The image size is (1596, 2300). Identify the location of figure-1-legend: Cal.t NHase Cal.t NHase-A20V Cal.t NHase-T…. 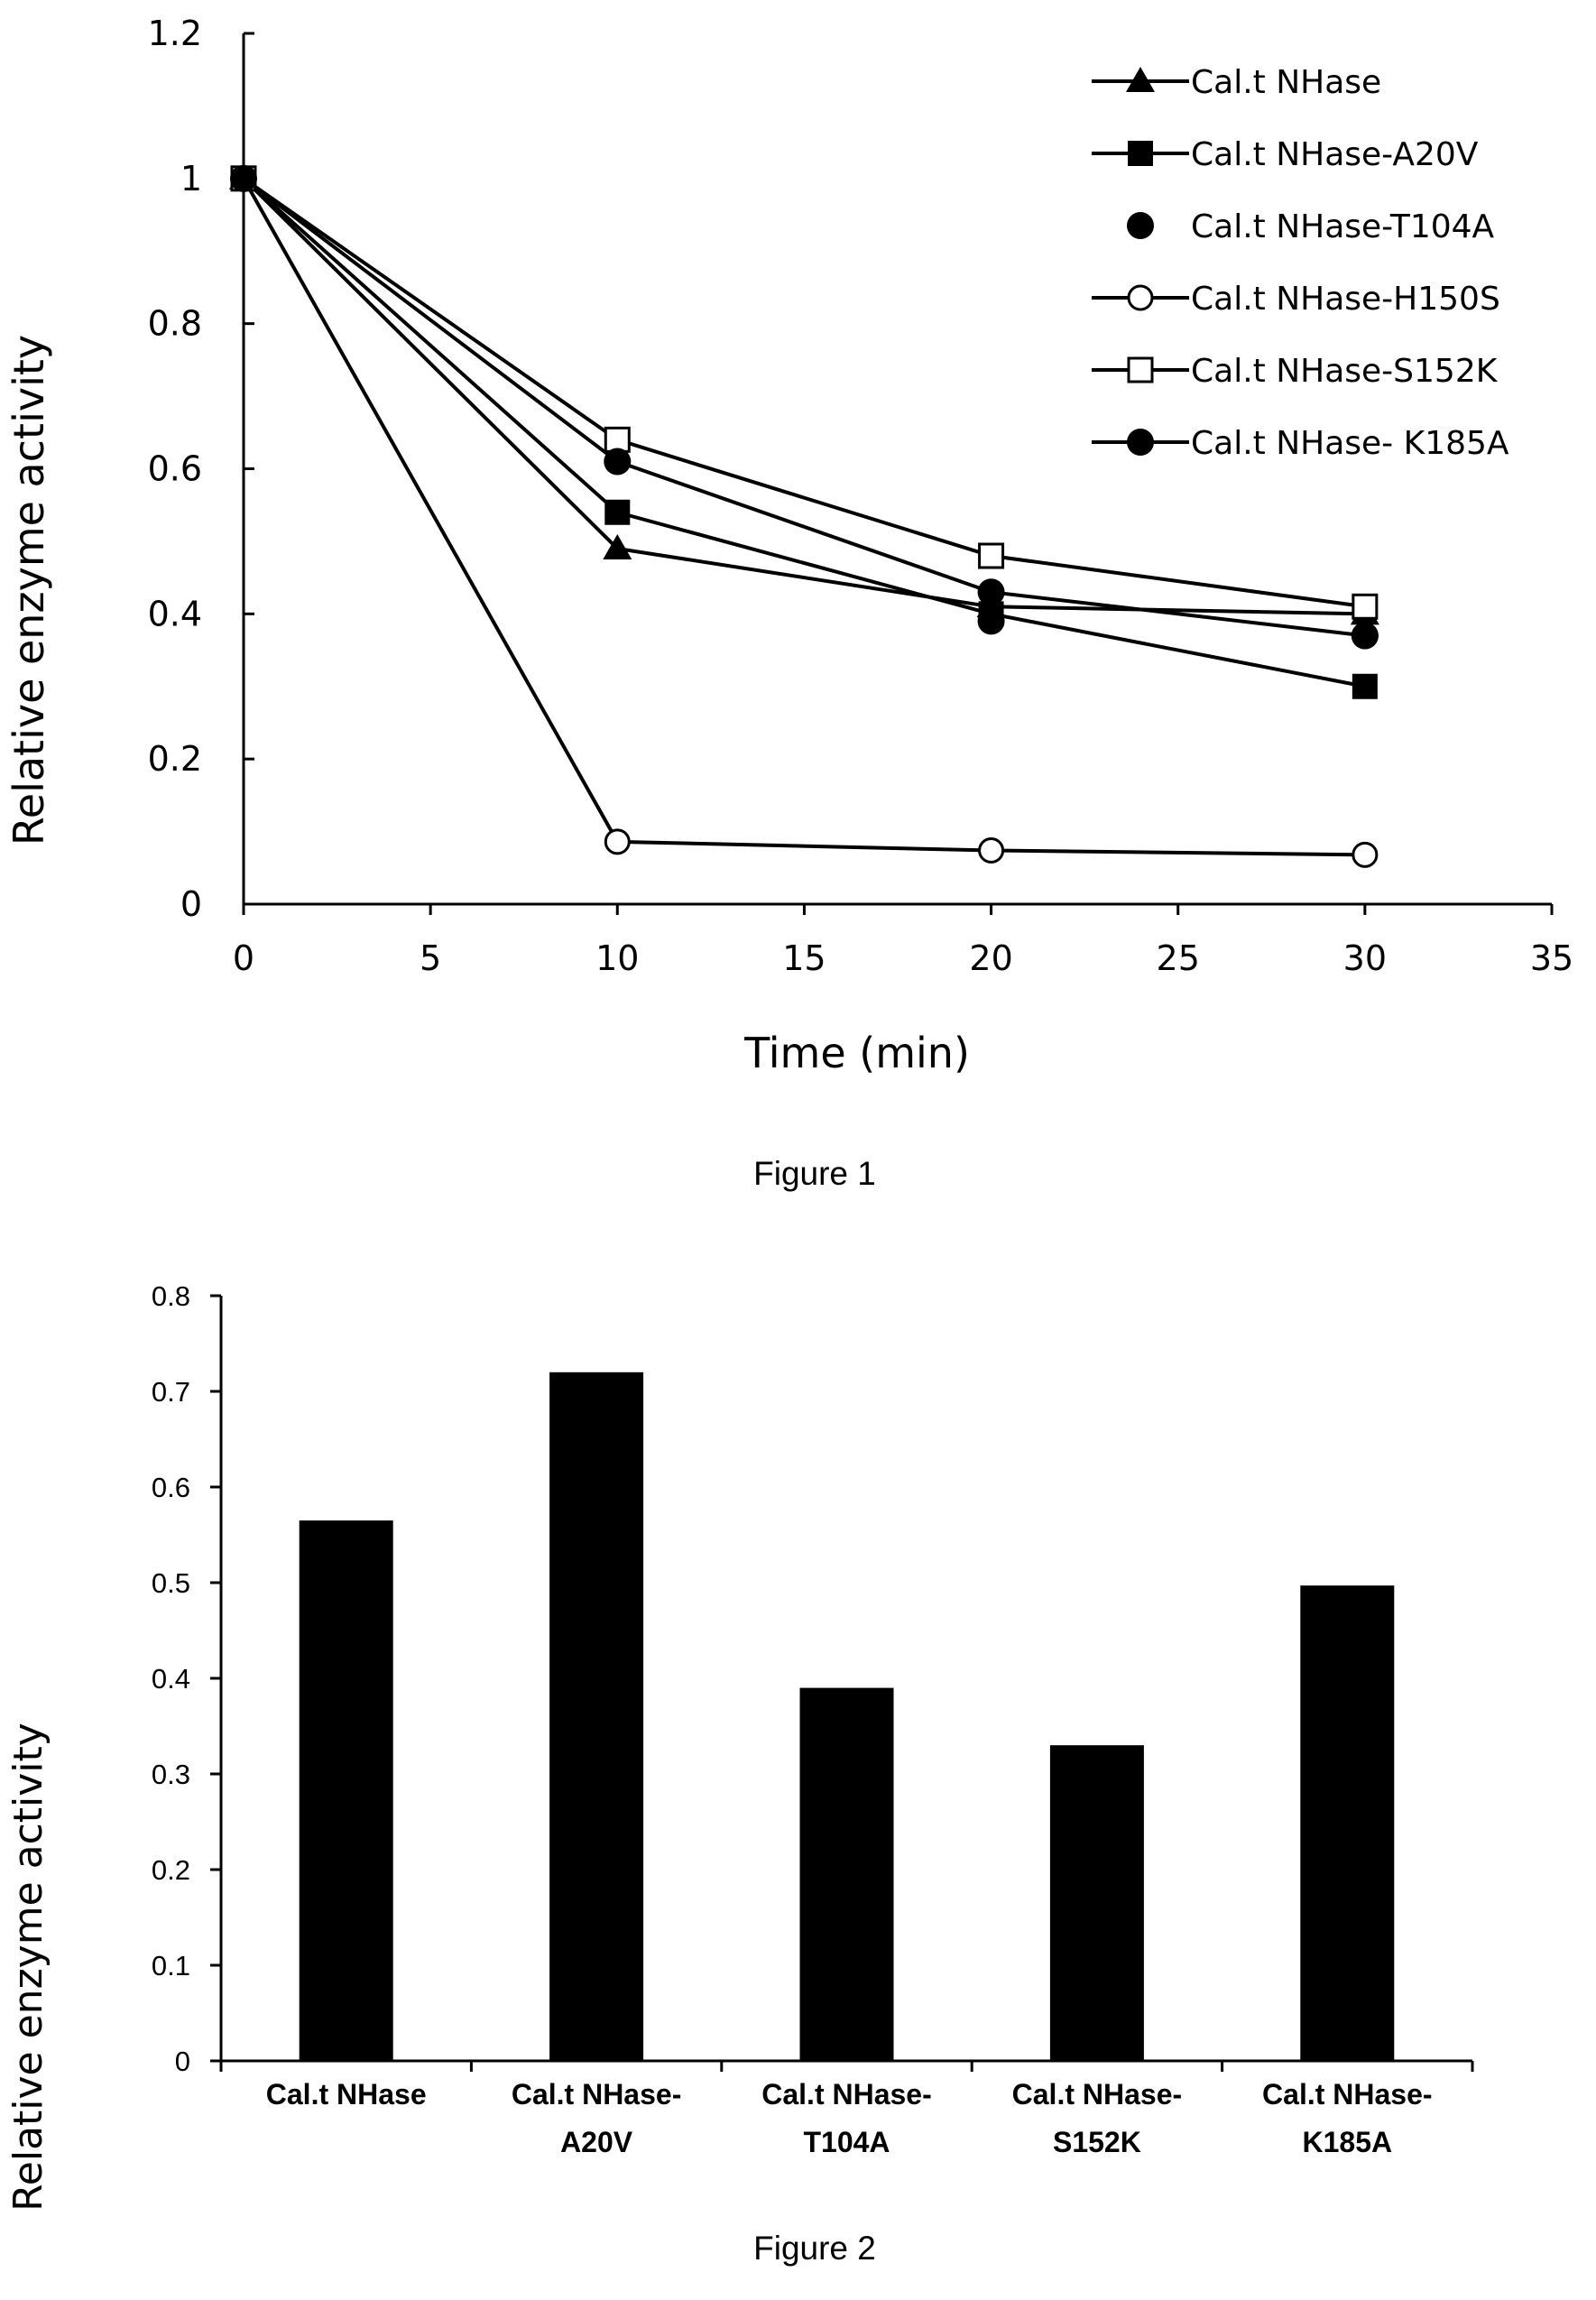
(1300, 263).